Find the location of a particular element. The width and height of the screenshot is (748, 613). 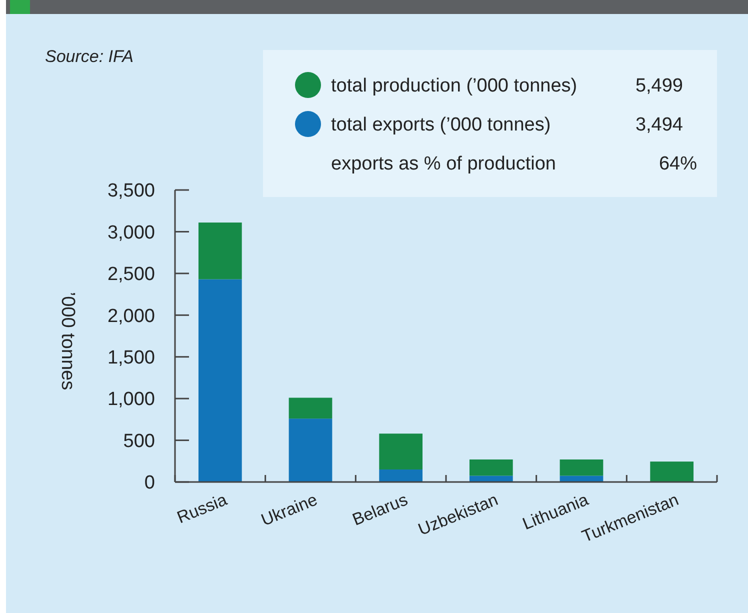

y-tick-label: 3,500 is located at coordinates (131, 191).